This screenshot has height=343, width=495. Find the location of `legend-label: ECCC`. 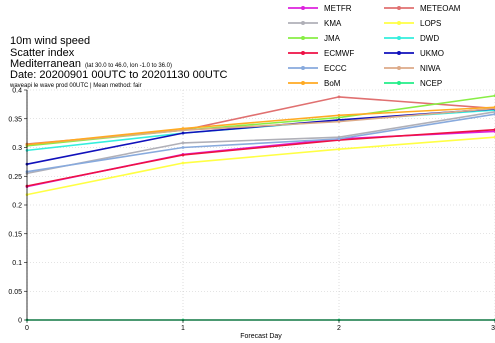

legend-label: ECCC is located at coordinates (335, 68).